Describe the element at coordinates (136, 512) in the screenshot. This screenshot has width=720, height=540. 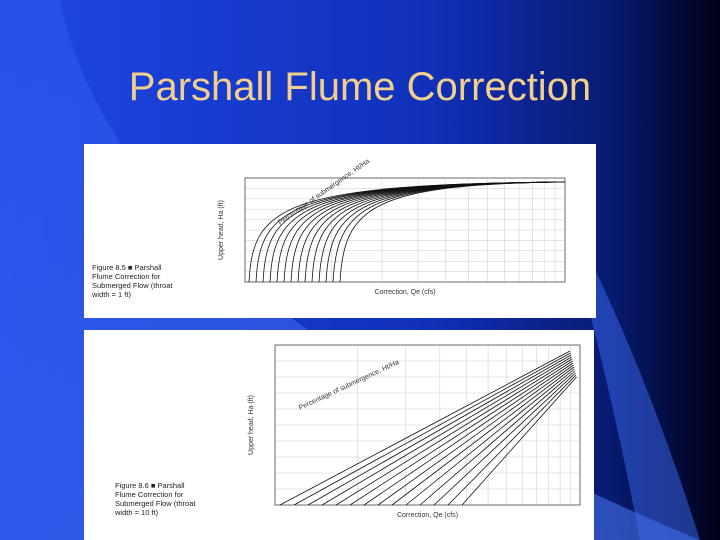
I see `figure-caption: width = 10 ft)` at that location.